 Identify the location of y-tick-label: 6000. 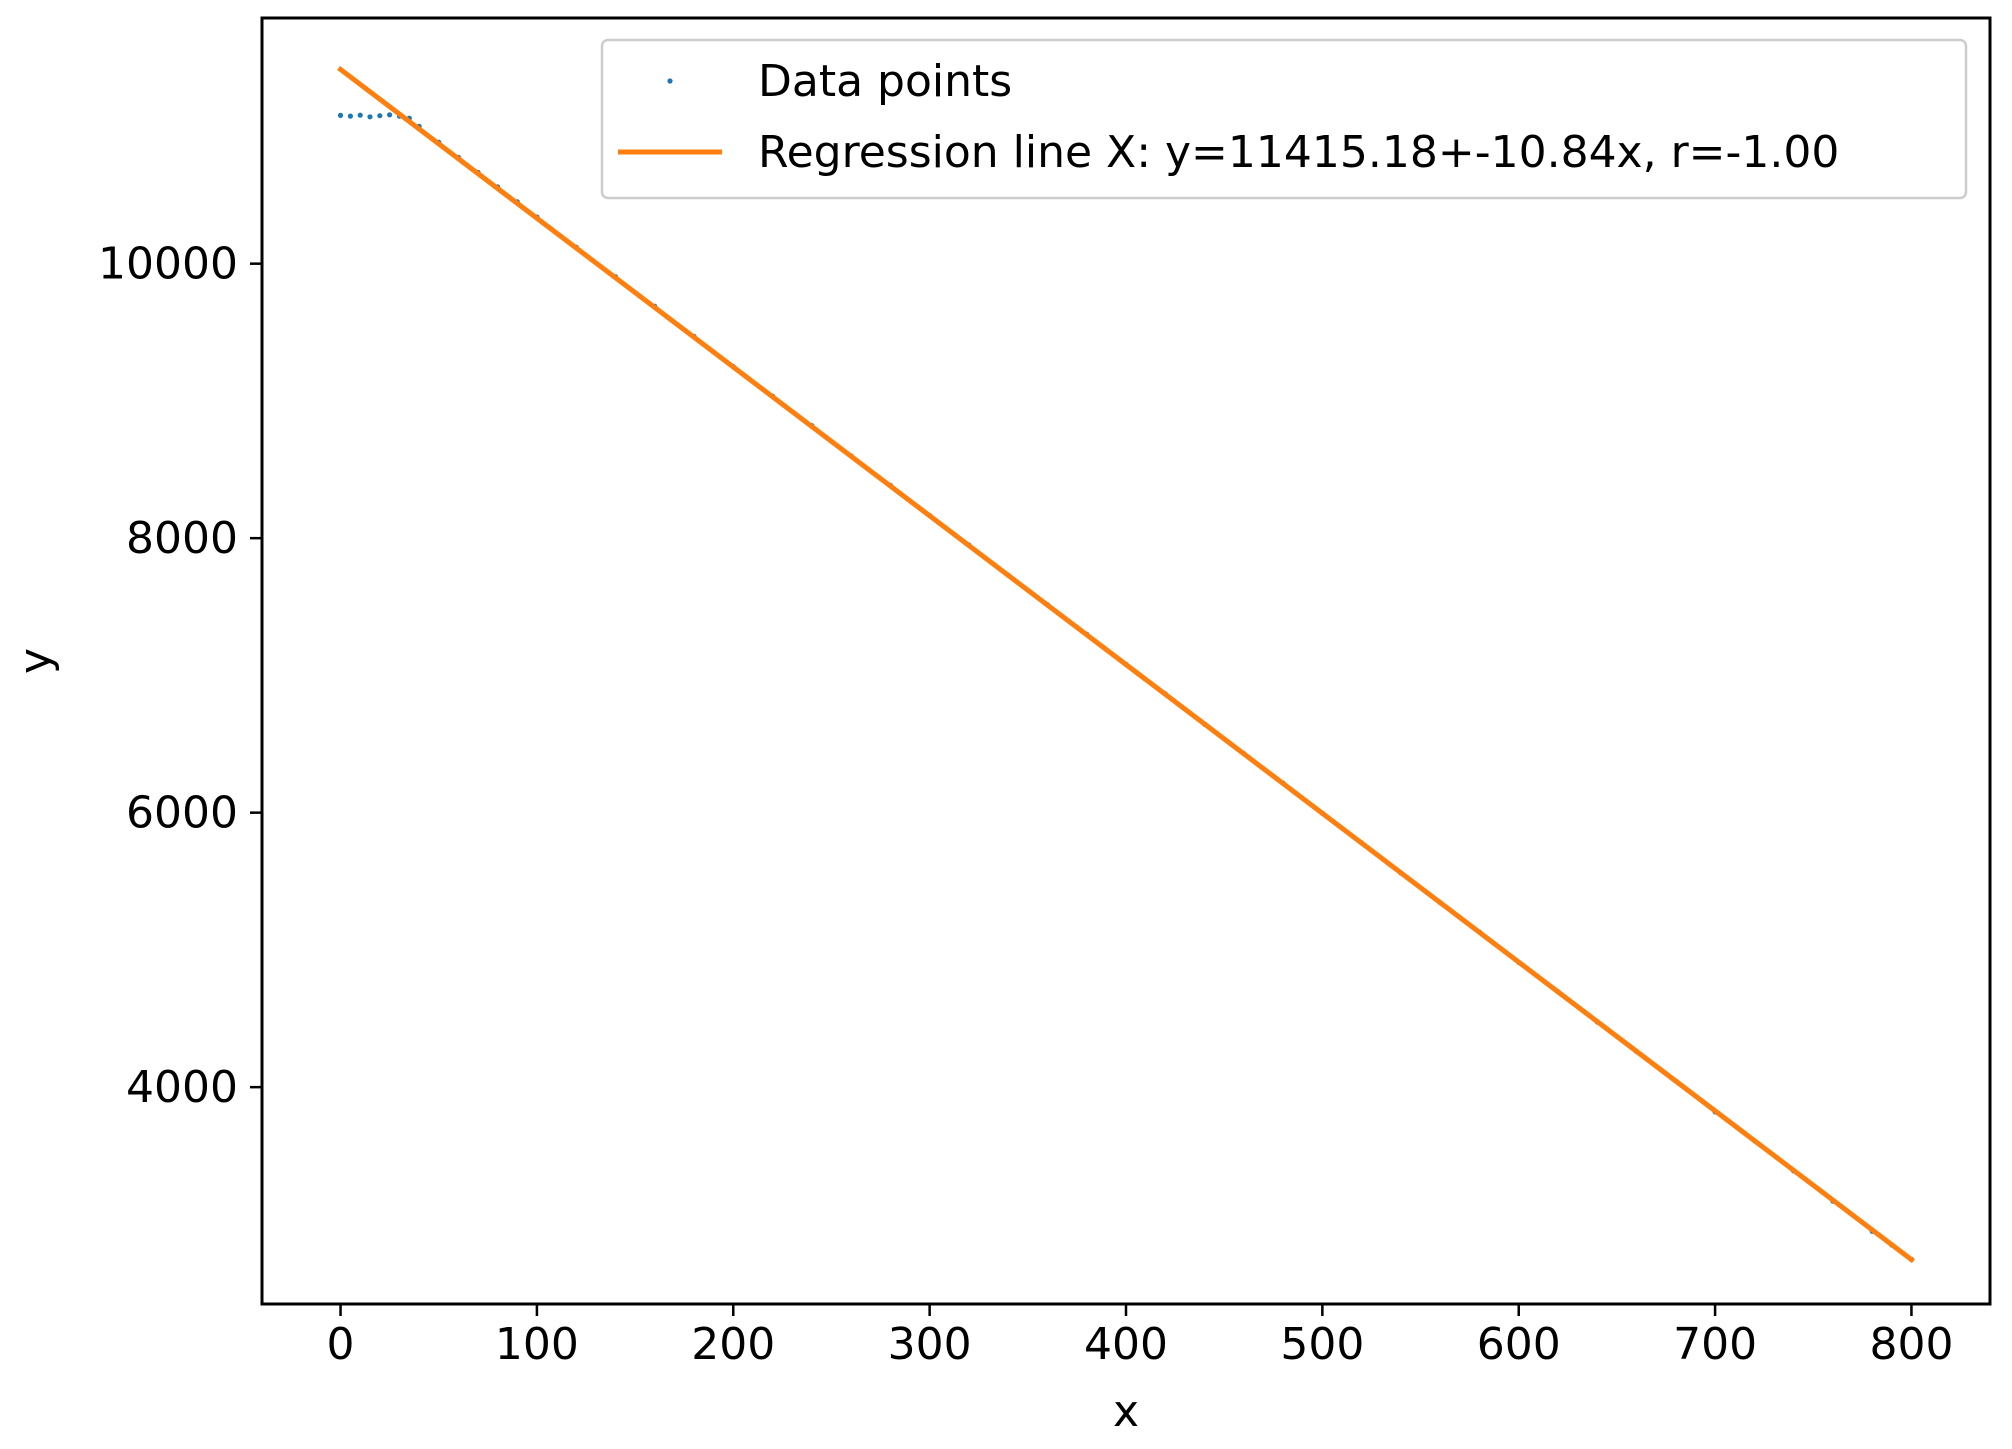
(182, 813).